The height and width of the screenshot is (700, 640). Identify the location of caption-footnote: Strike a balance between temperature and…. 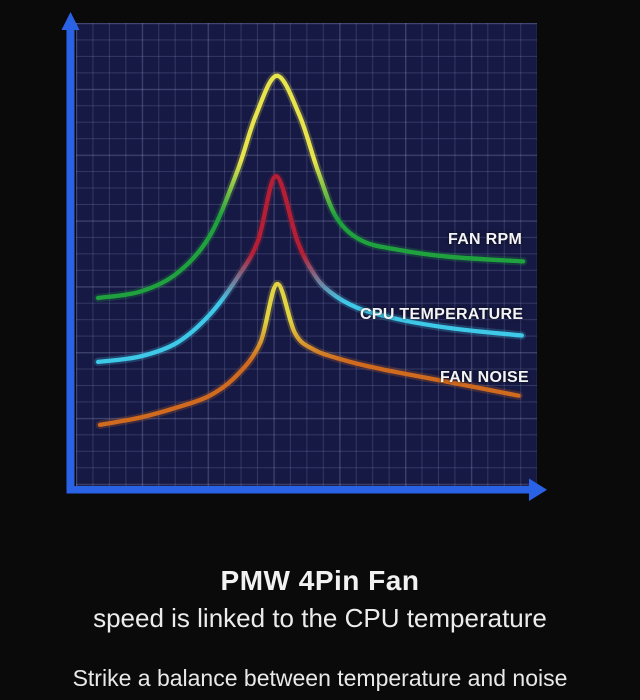
(320, 677).